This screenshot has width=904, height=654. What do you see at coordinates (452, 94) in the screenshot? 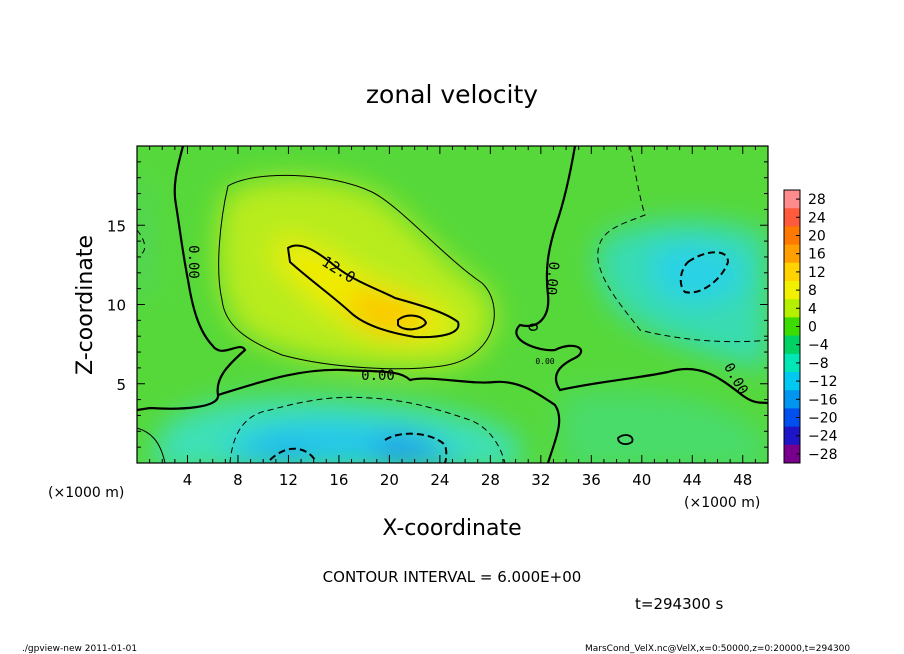
I see `chart-title: zonal velocity` at bounding box center [452, 94].